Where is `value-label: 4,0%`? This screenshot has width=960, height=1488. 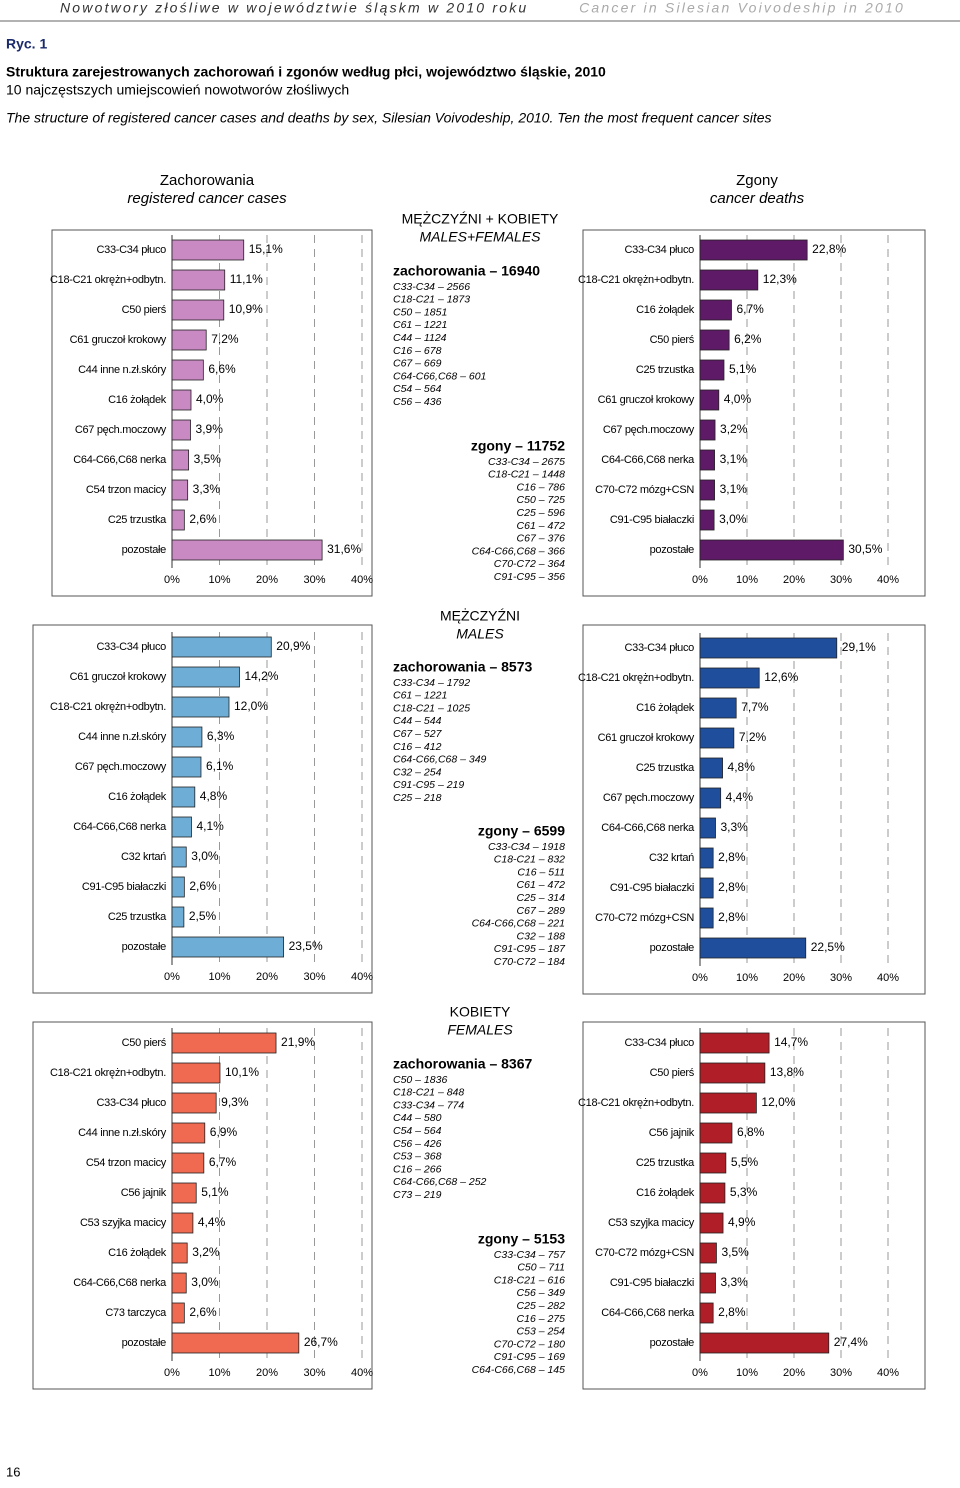
value-label: 4,0% is located at coordinates (738, 399).